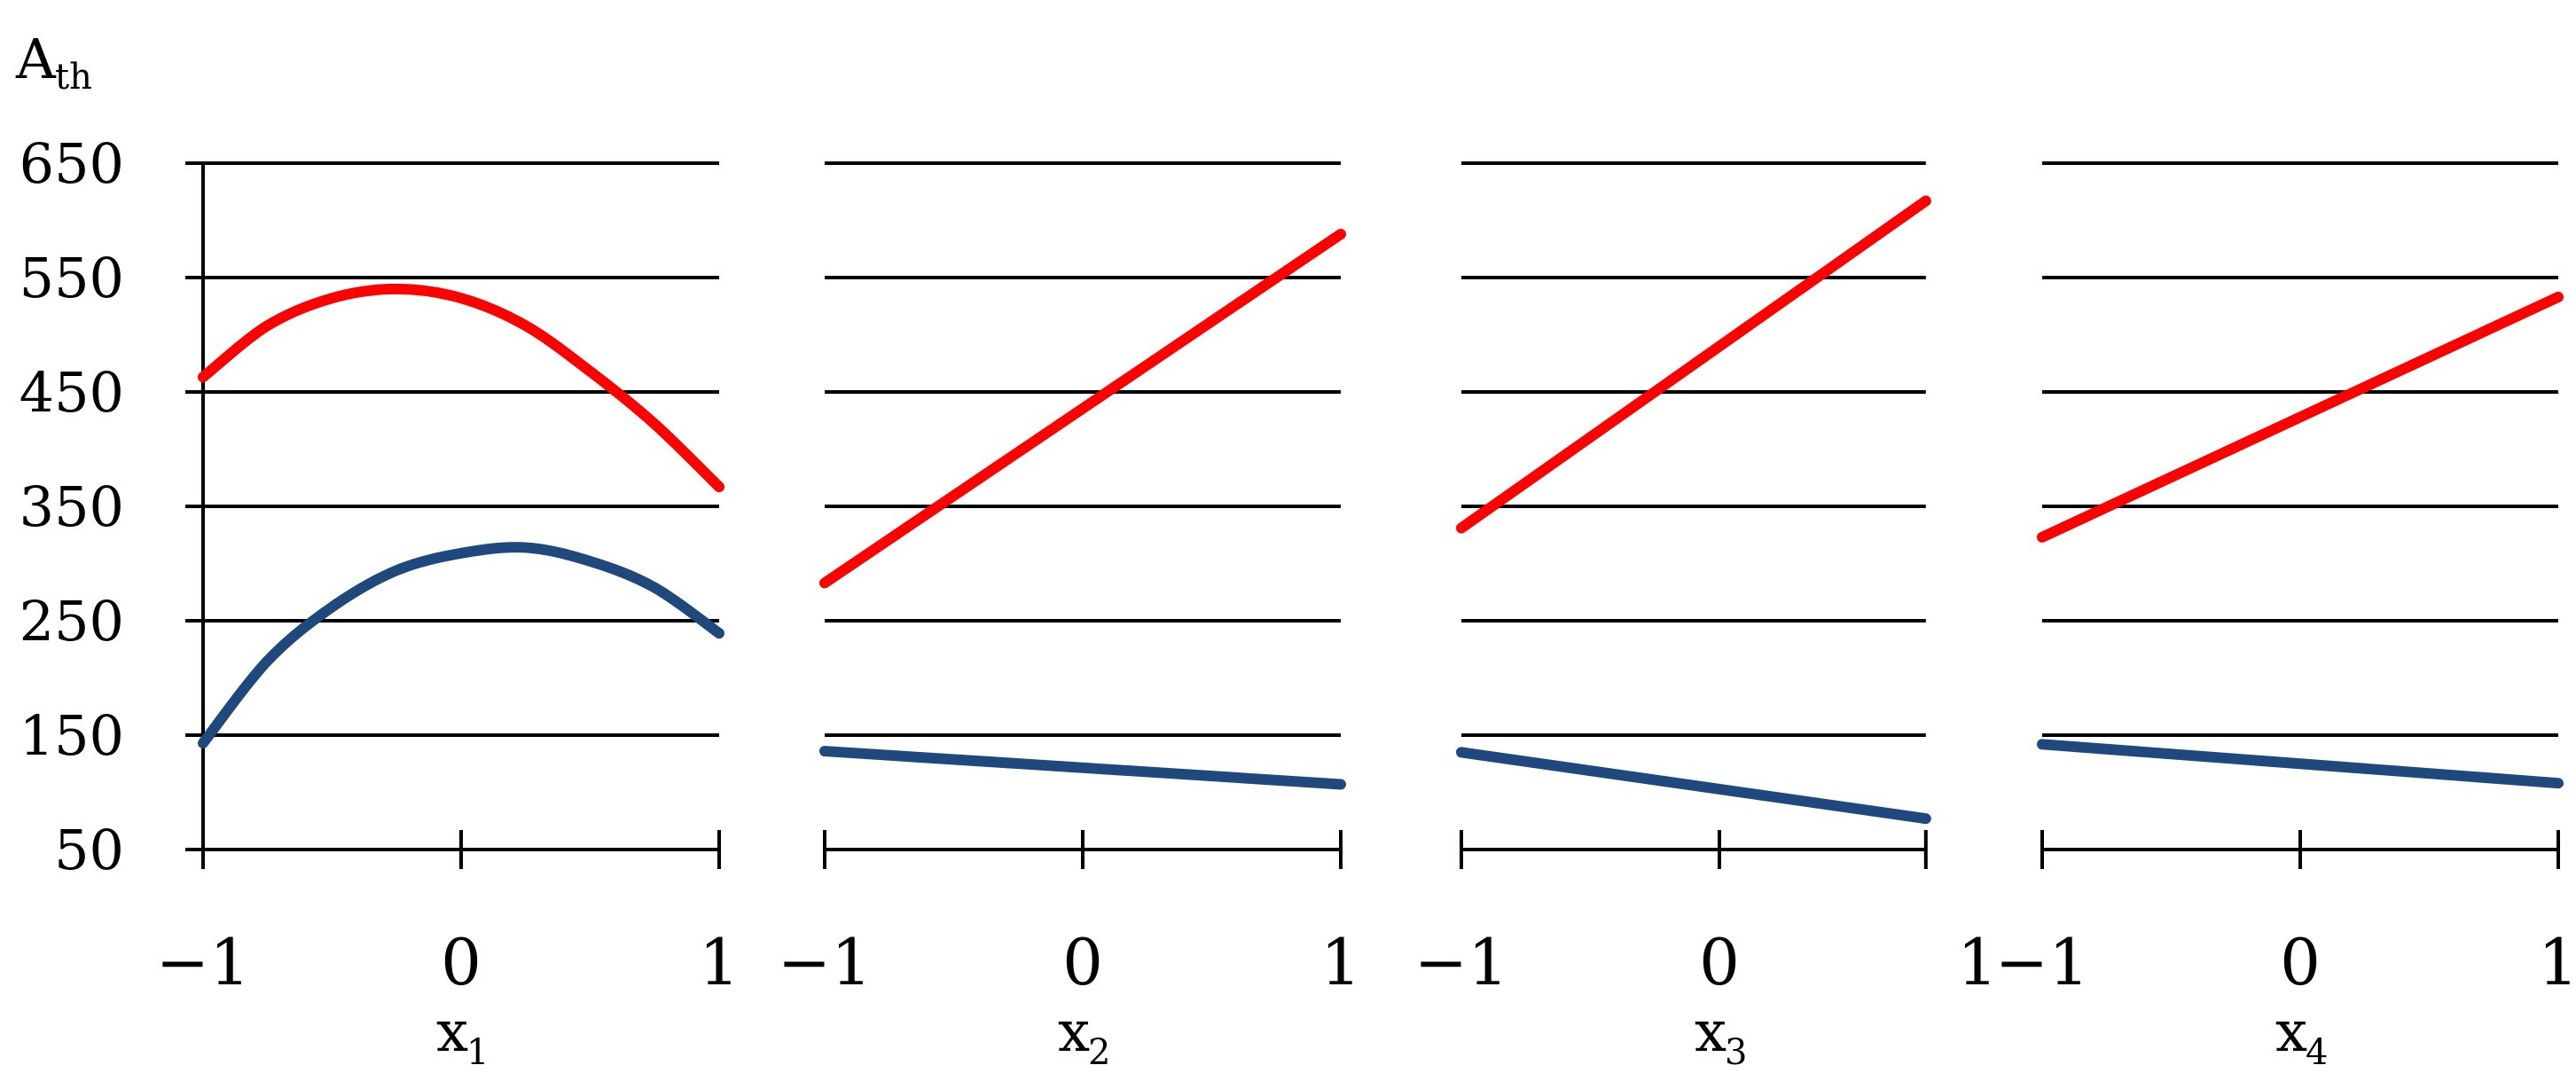 Image resolution: width=2576 pixels, height=1073 pixels. What do you see at coordinates (1736, 1052) in the screenshot?
I see `x-axis-label-sub: 3` at bounding box center [1736, 1052].